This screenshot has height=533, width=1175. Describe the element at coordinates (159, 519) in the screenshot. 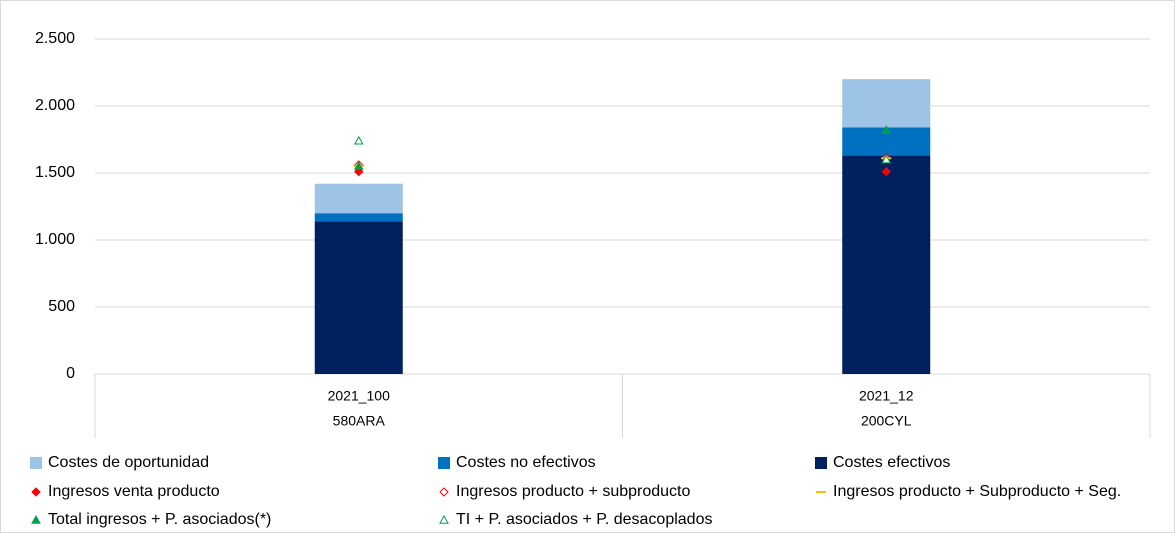

I see `legend-label: Total ingresos + P. asociados(*)` at that location.